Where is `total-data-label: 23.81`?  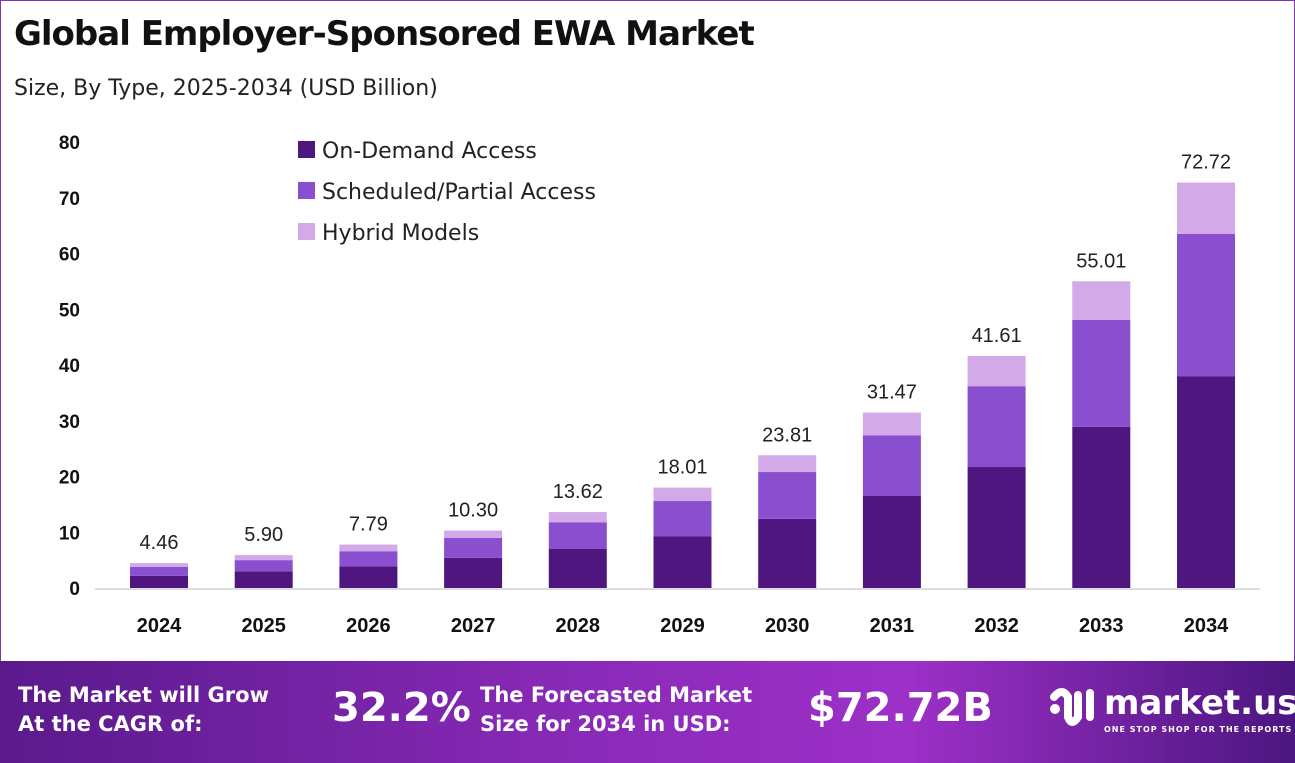 total-data-label: 23.81 is located at coordinates (787, 435).